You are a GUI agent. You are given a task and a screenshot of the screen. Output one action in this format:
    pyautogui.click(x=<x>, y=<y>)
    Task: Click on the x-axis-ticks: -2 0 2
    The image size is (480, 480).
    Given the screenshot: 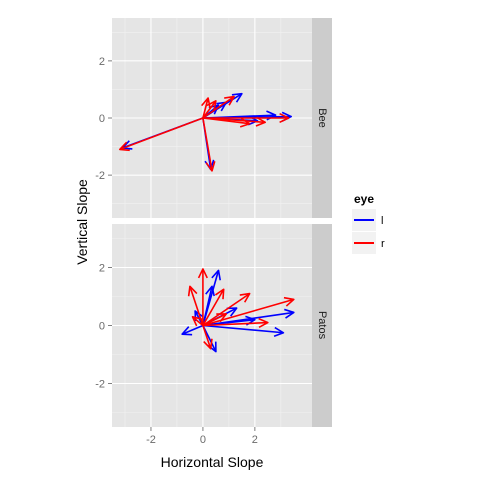 What is the action you would take?
    pyautogui.click(x=202, y=436)
    